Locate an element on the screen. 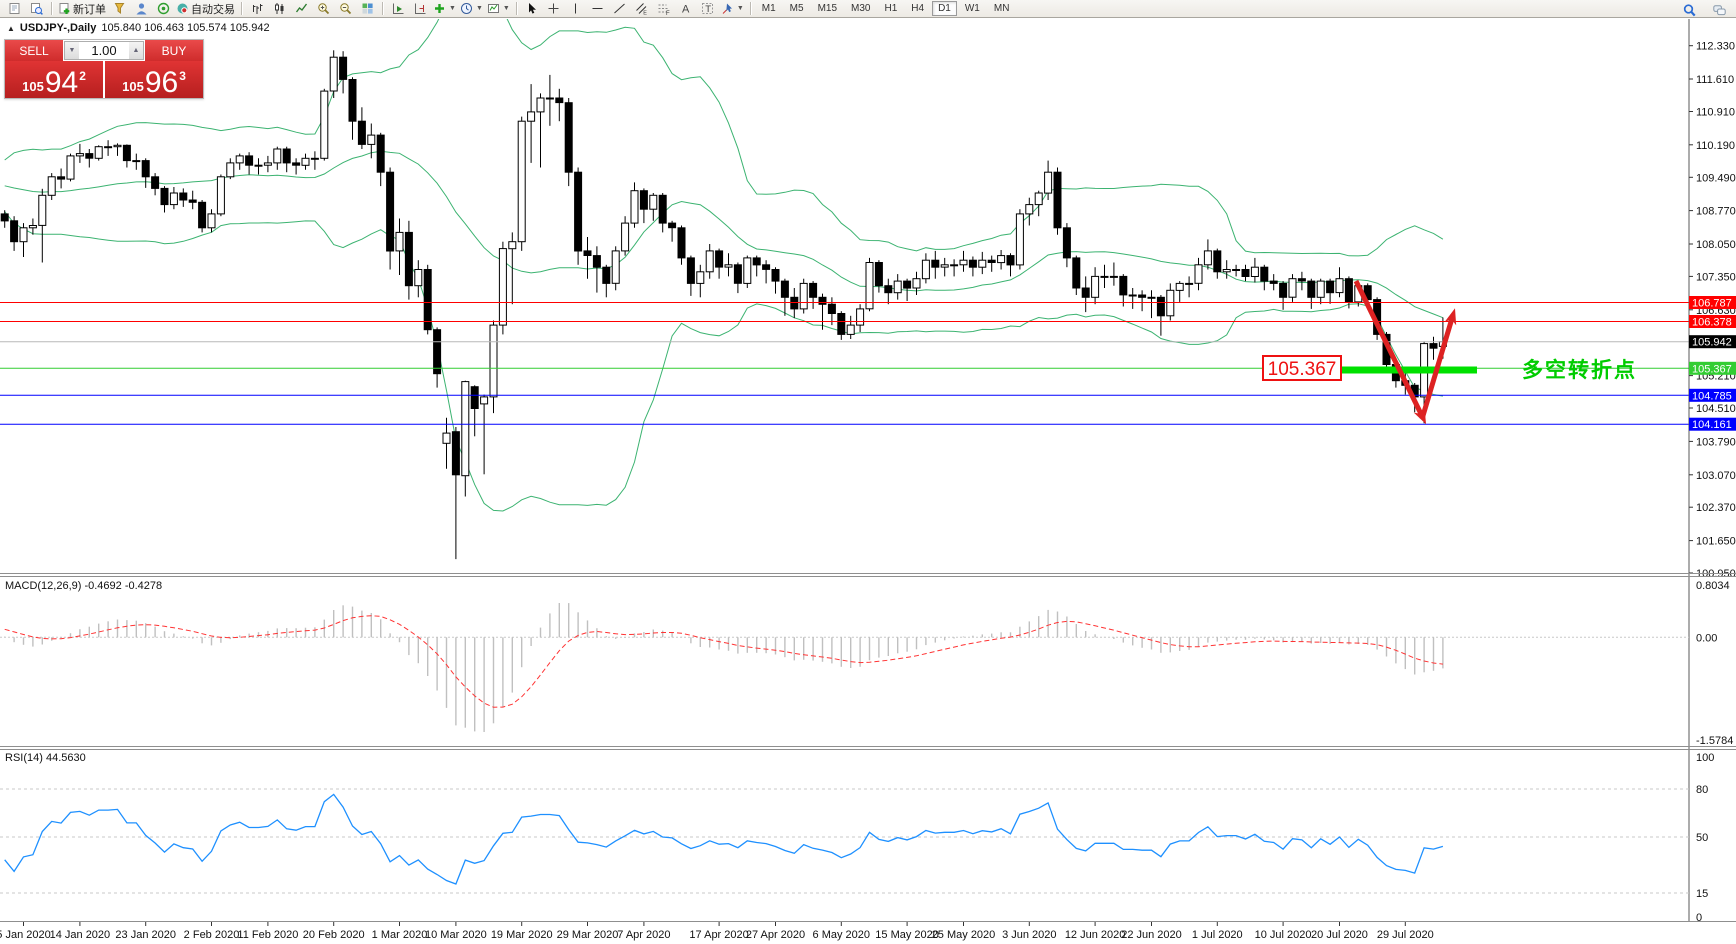 This screenshot has height=944, width=1736. tile-windows-icon is located at coordinates (367, 8).